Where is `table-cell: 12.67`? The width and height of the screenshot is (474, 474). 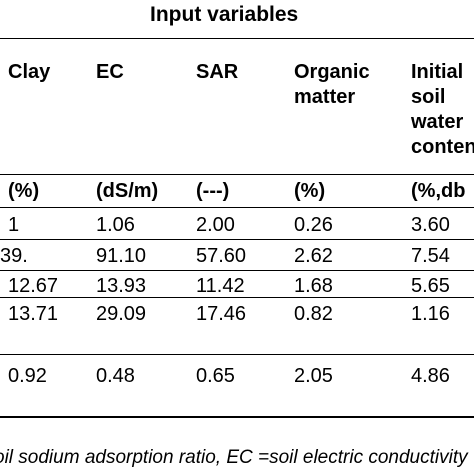 table-cell: 12.67 is located at coordinates (33, 286).